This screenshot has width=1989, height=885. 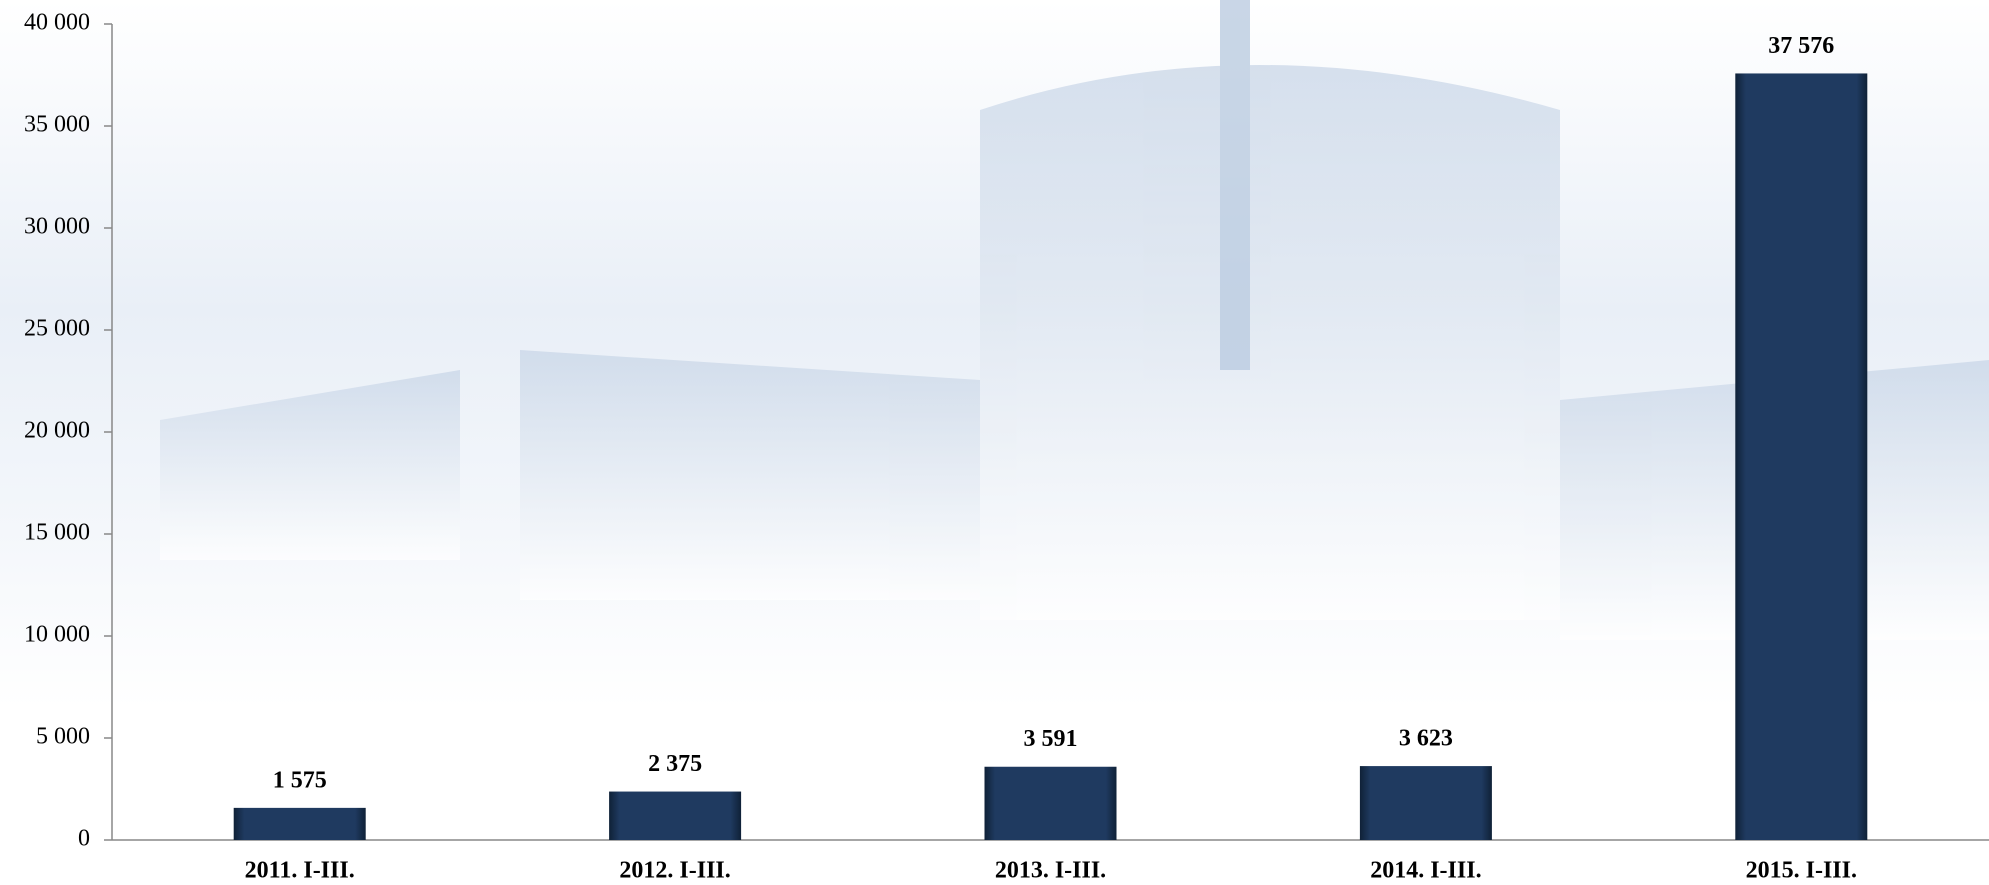 What do you see at coordinates (1050, 871) in the screenshot?
I see `x-tick-label: 2013. I-III.` at bounding box center [1050, 871].